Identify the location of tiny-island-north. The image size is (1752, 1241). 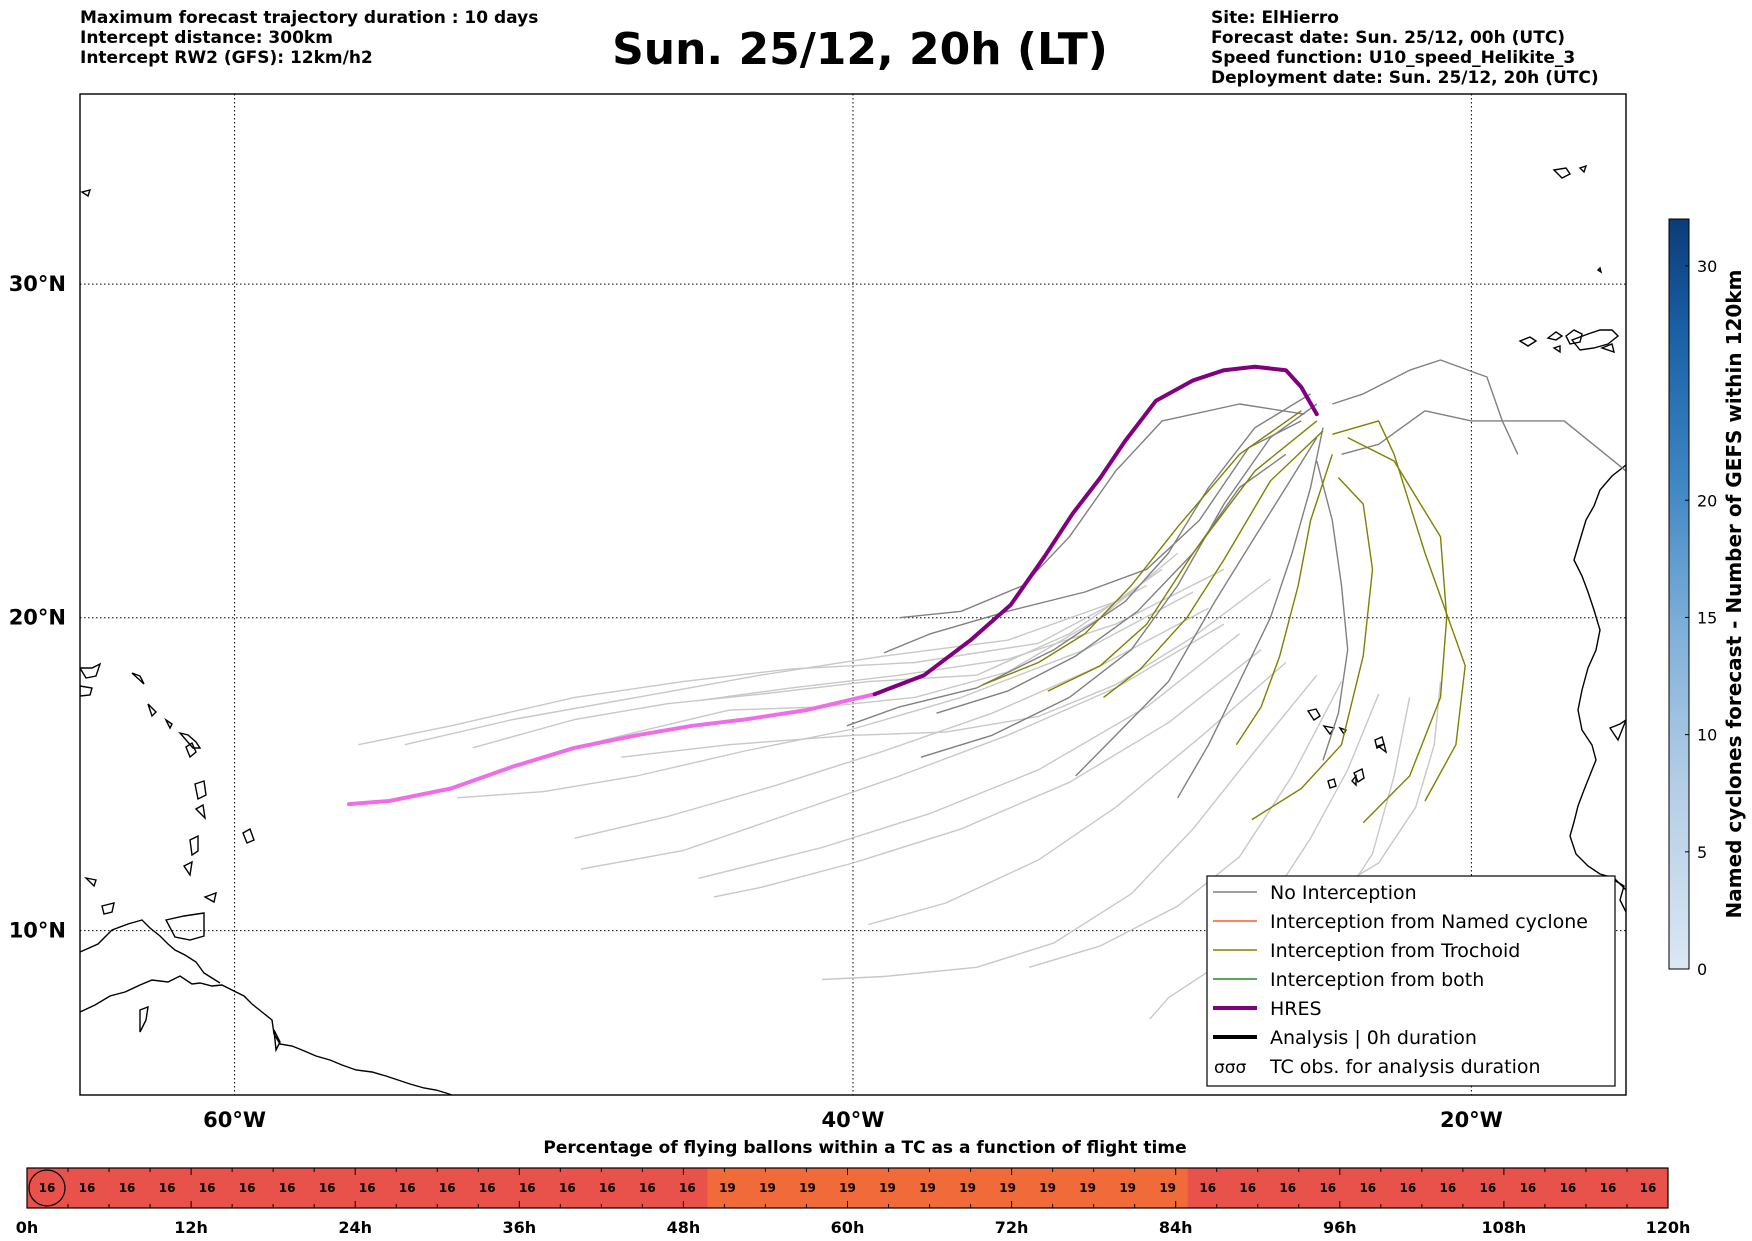
(1599, 270).